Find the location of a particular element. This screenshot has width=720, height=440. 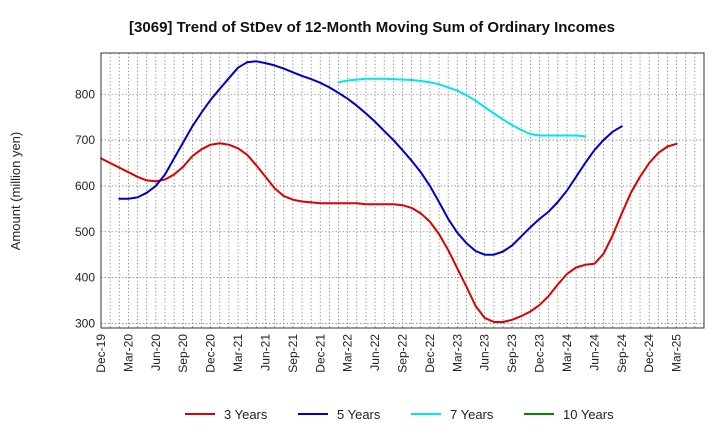

x-tick-label: Dec-22 is located at coordinates (430, 353).